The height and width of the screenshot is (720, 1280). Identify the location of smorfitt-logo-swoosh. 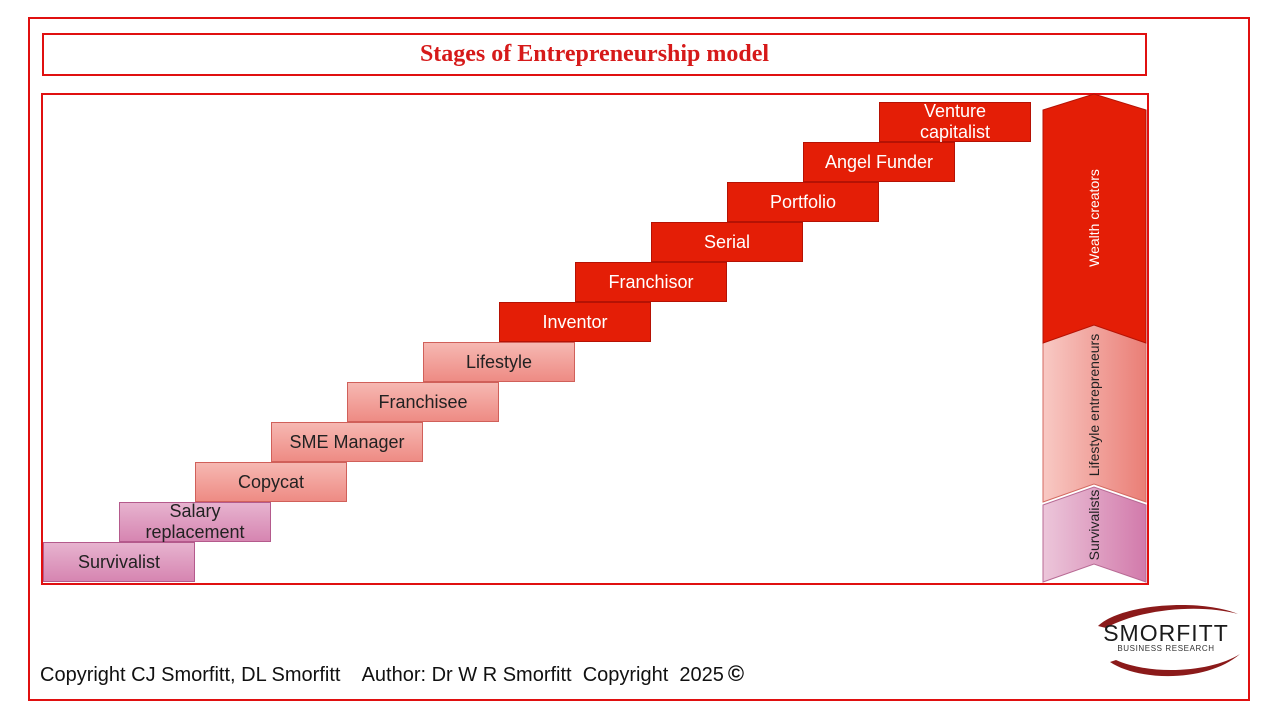
(1169, 640).